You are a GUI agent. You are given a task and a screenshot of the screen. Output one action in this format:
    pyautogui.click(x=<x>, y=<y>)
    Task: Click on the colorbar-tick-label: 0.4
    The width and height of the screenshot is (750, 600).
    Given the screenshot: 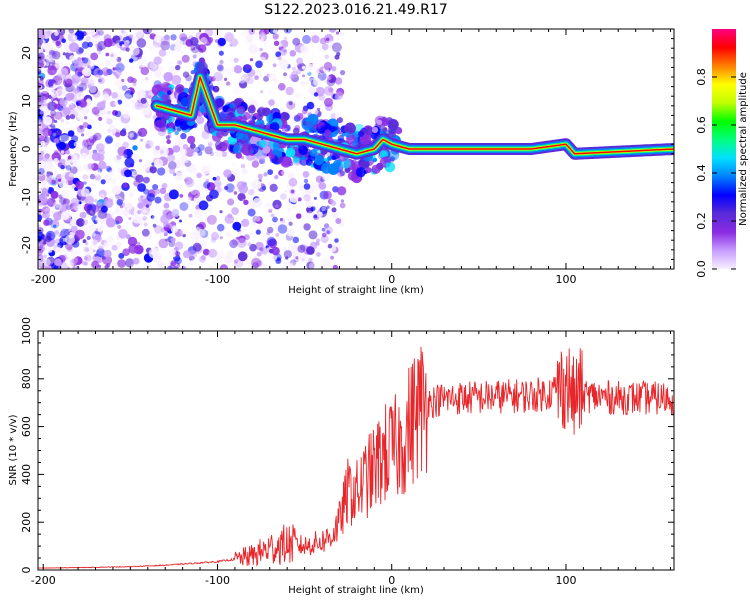 What is the action you would take?
    pyautogui.click(x=701, y=173)
    